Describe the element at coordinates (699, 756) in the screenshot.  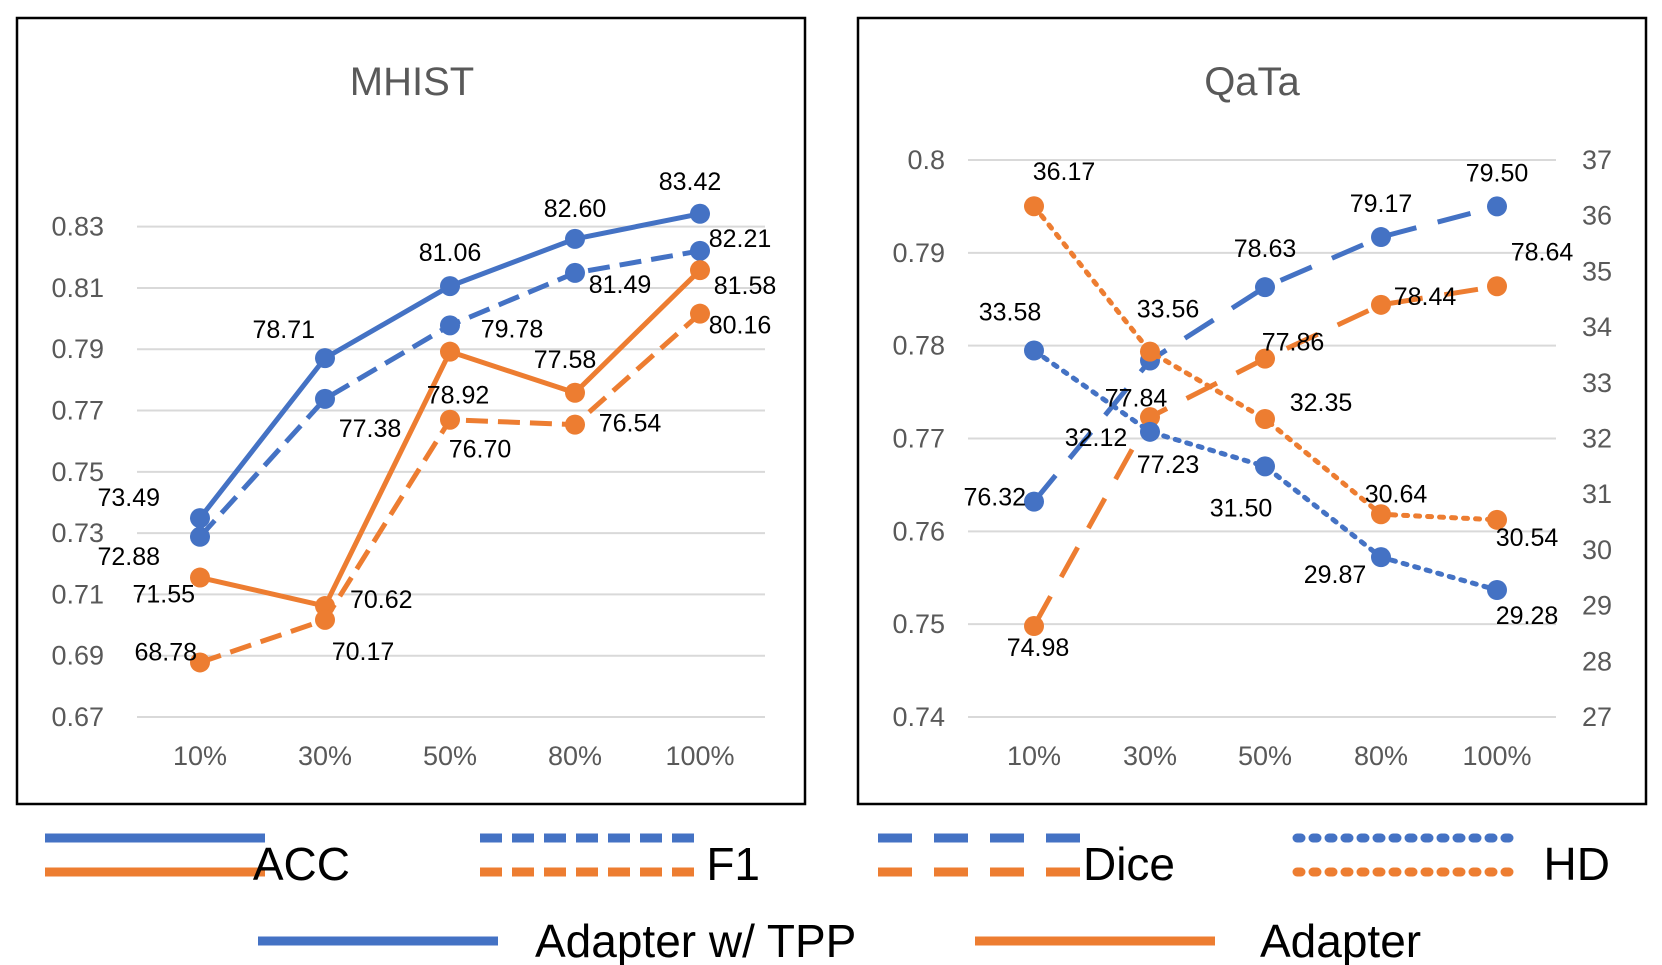
I see `mhist-x-tick: 100%` at that location.